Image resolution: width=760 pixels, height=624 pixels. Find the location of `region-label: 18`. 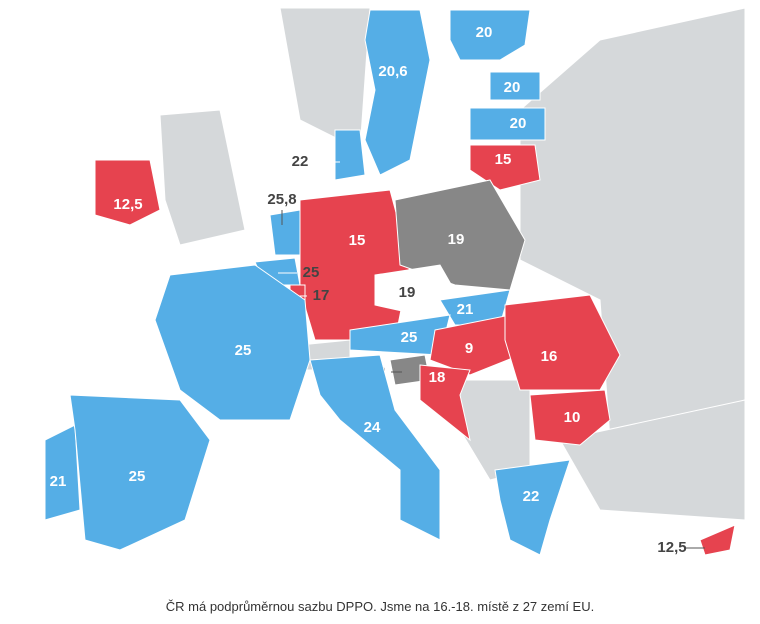

region-label: 18 is located at coordinates (437, 377).